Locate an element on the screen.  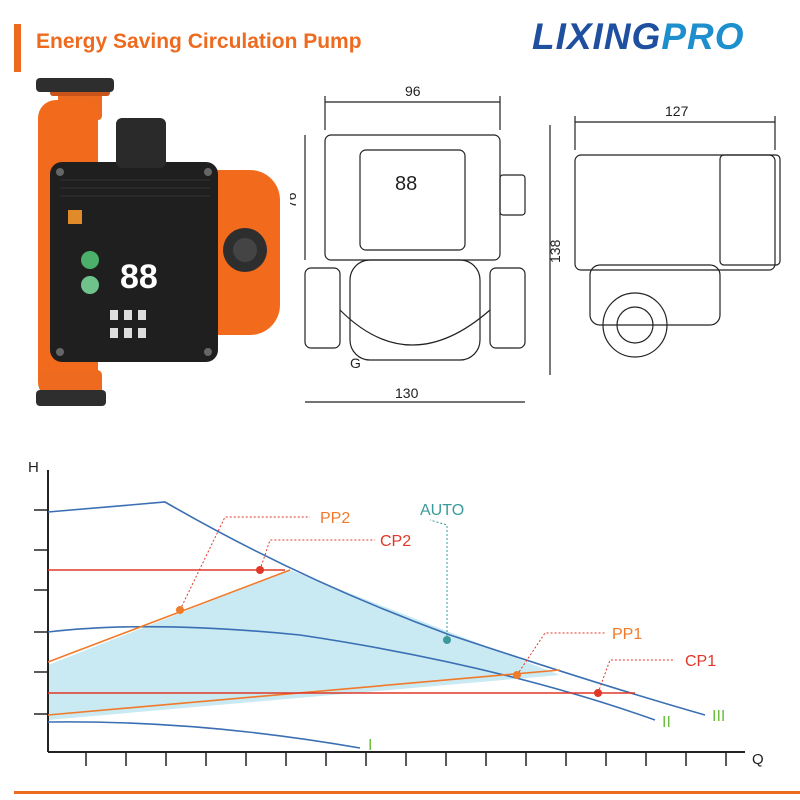
drawing-display-digits: 88 is located at coordinates (406, 184).